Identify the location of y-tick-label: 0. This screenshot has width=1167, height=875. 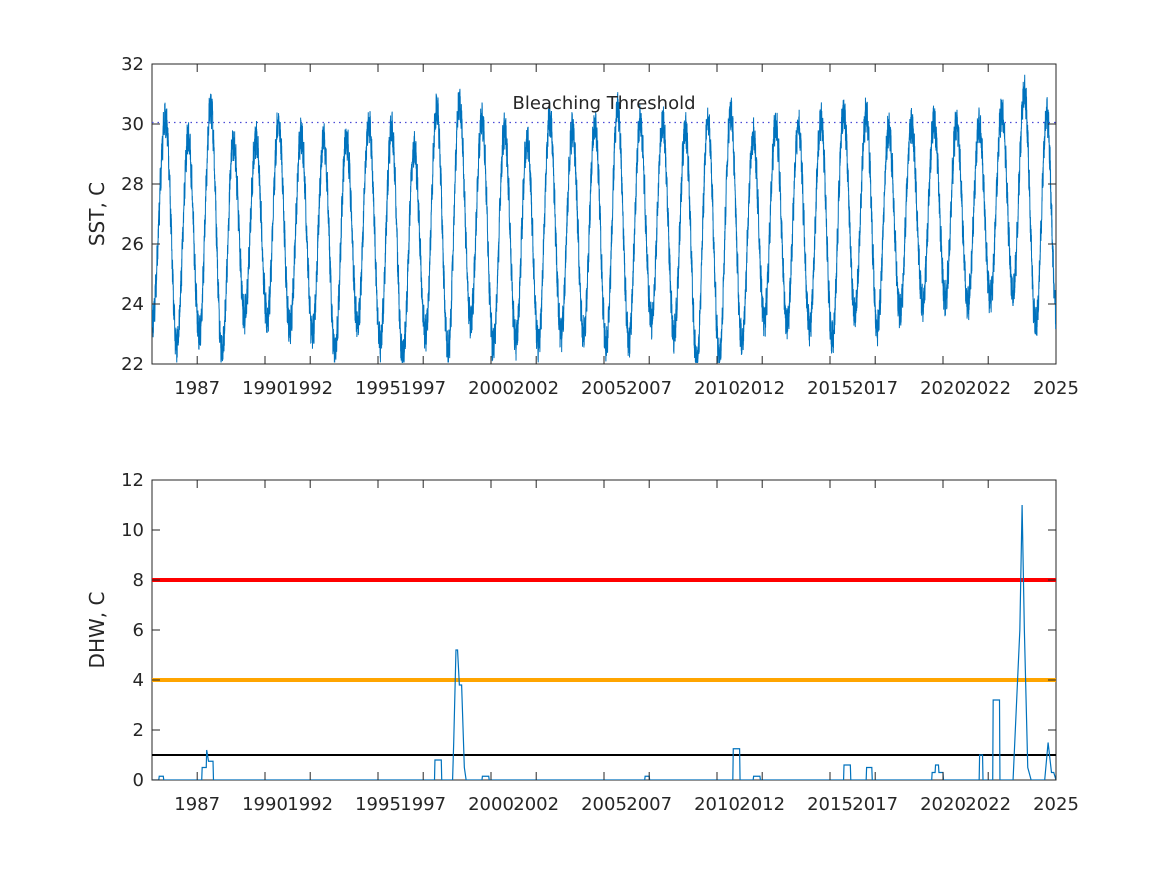
(138, 780).